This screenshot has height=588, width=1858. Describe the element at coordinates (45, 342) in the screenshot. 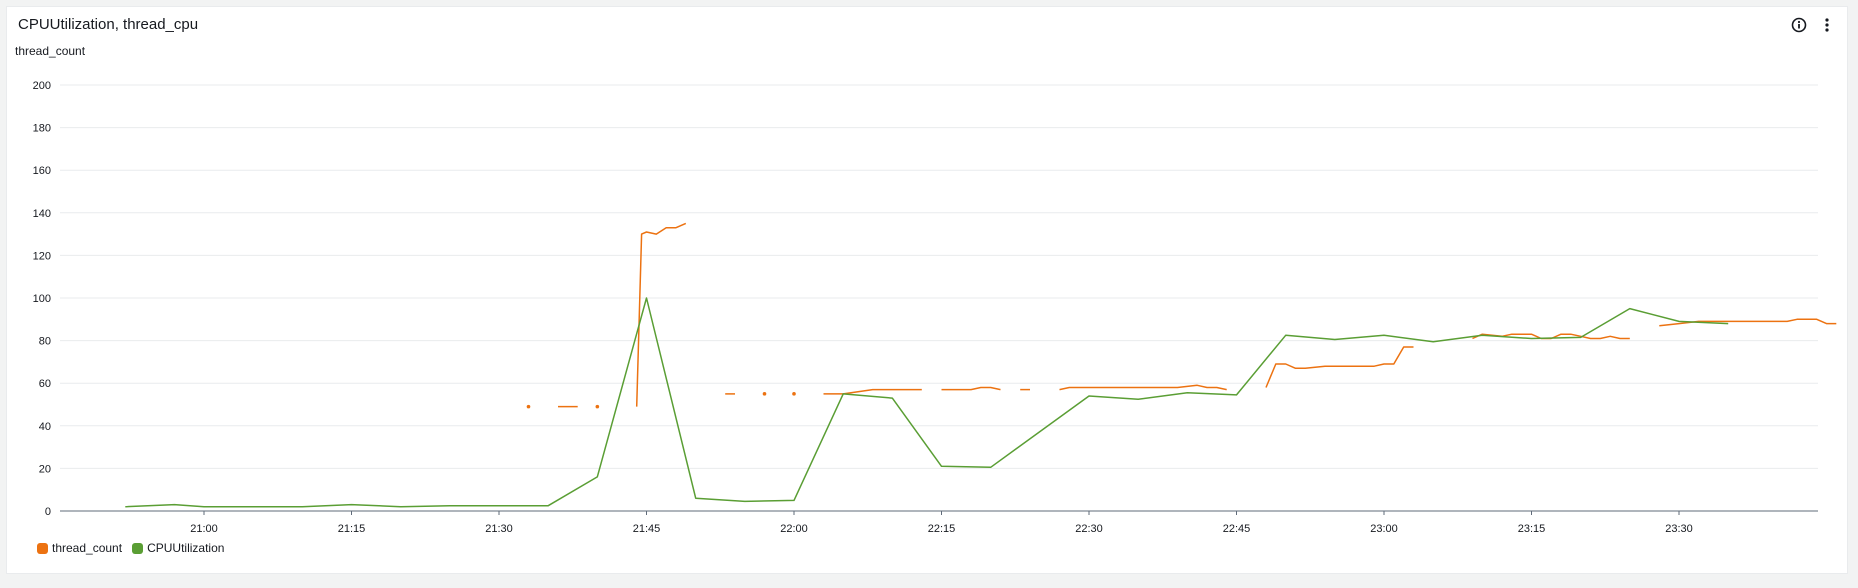

I see `y-tick-label: 80` at that location.